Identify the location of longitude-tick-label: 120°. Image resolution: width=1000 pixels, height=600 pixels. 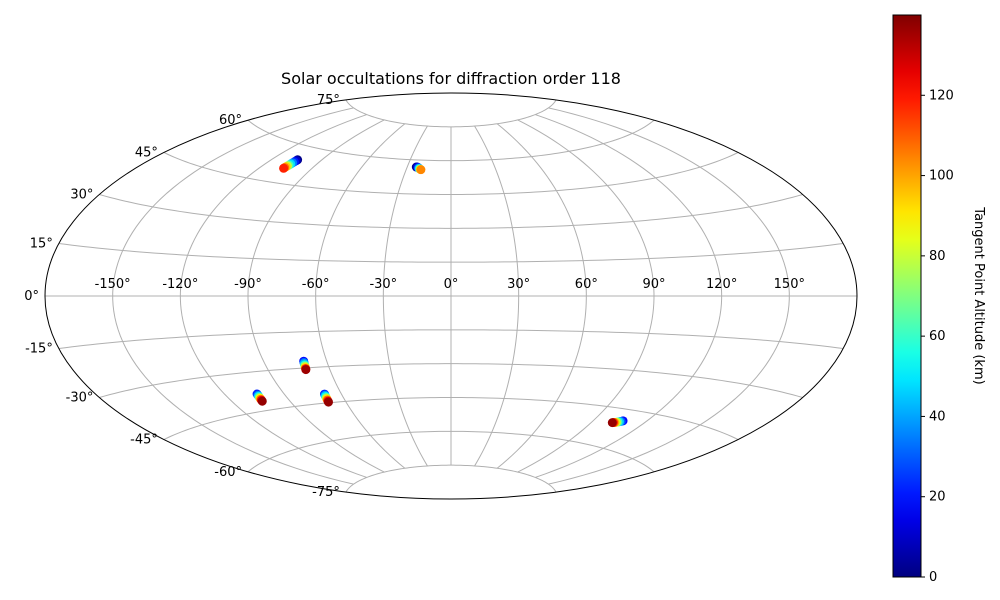
(721, 284).